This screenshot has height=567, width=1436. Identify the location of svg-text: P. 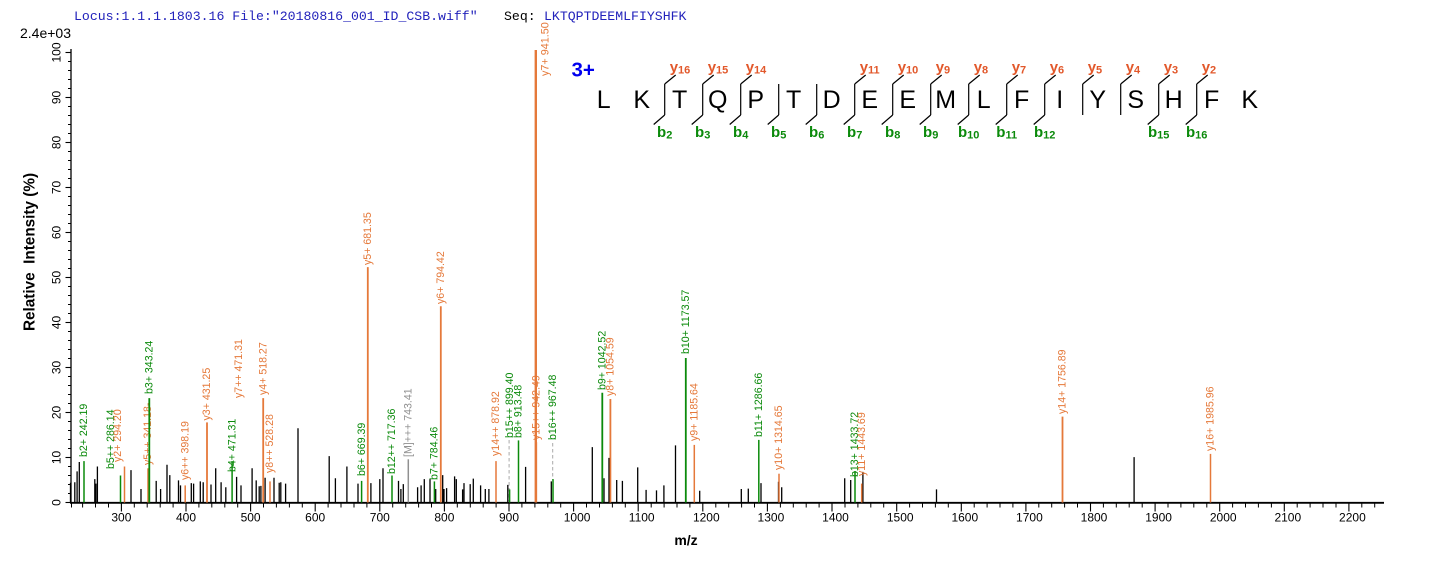
(755, 100).